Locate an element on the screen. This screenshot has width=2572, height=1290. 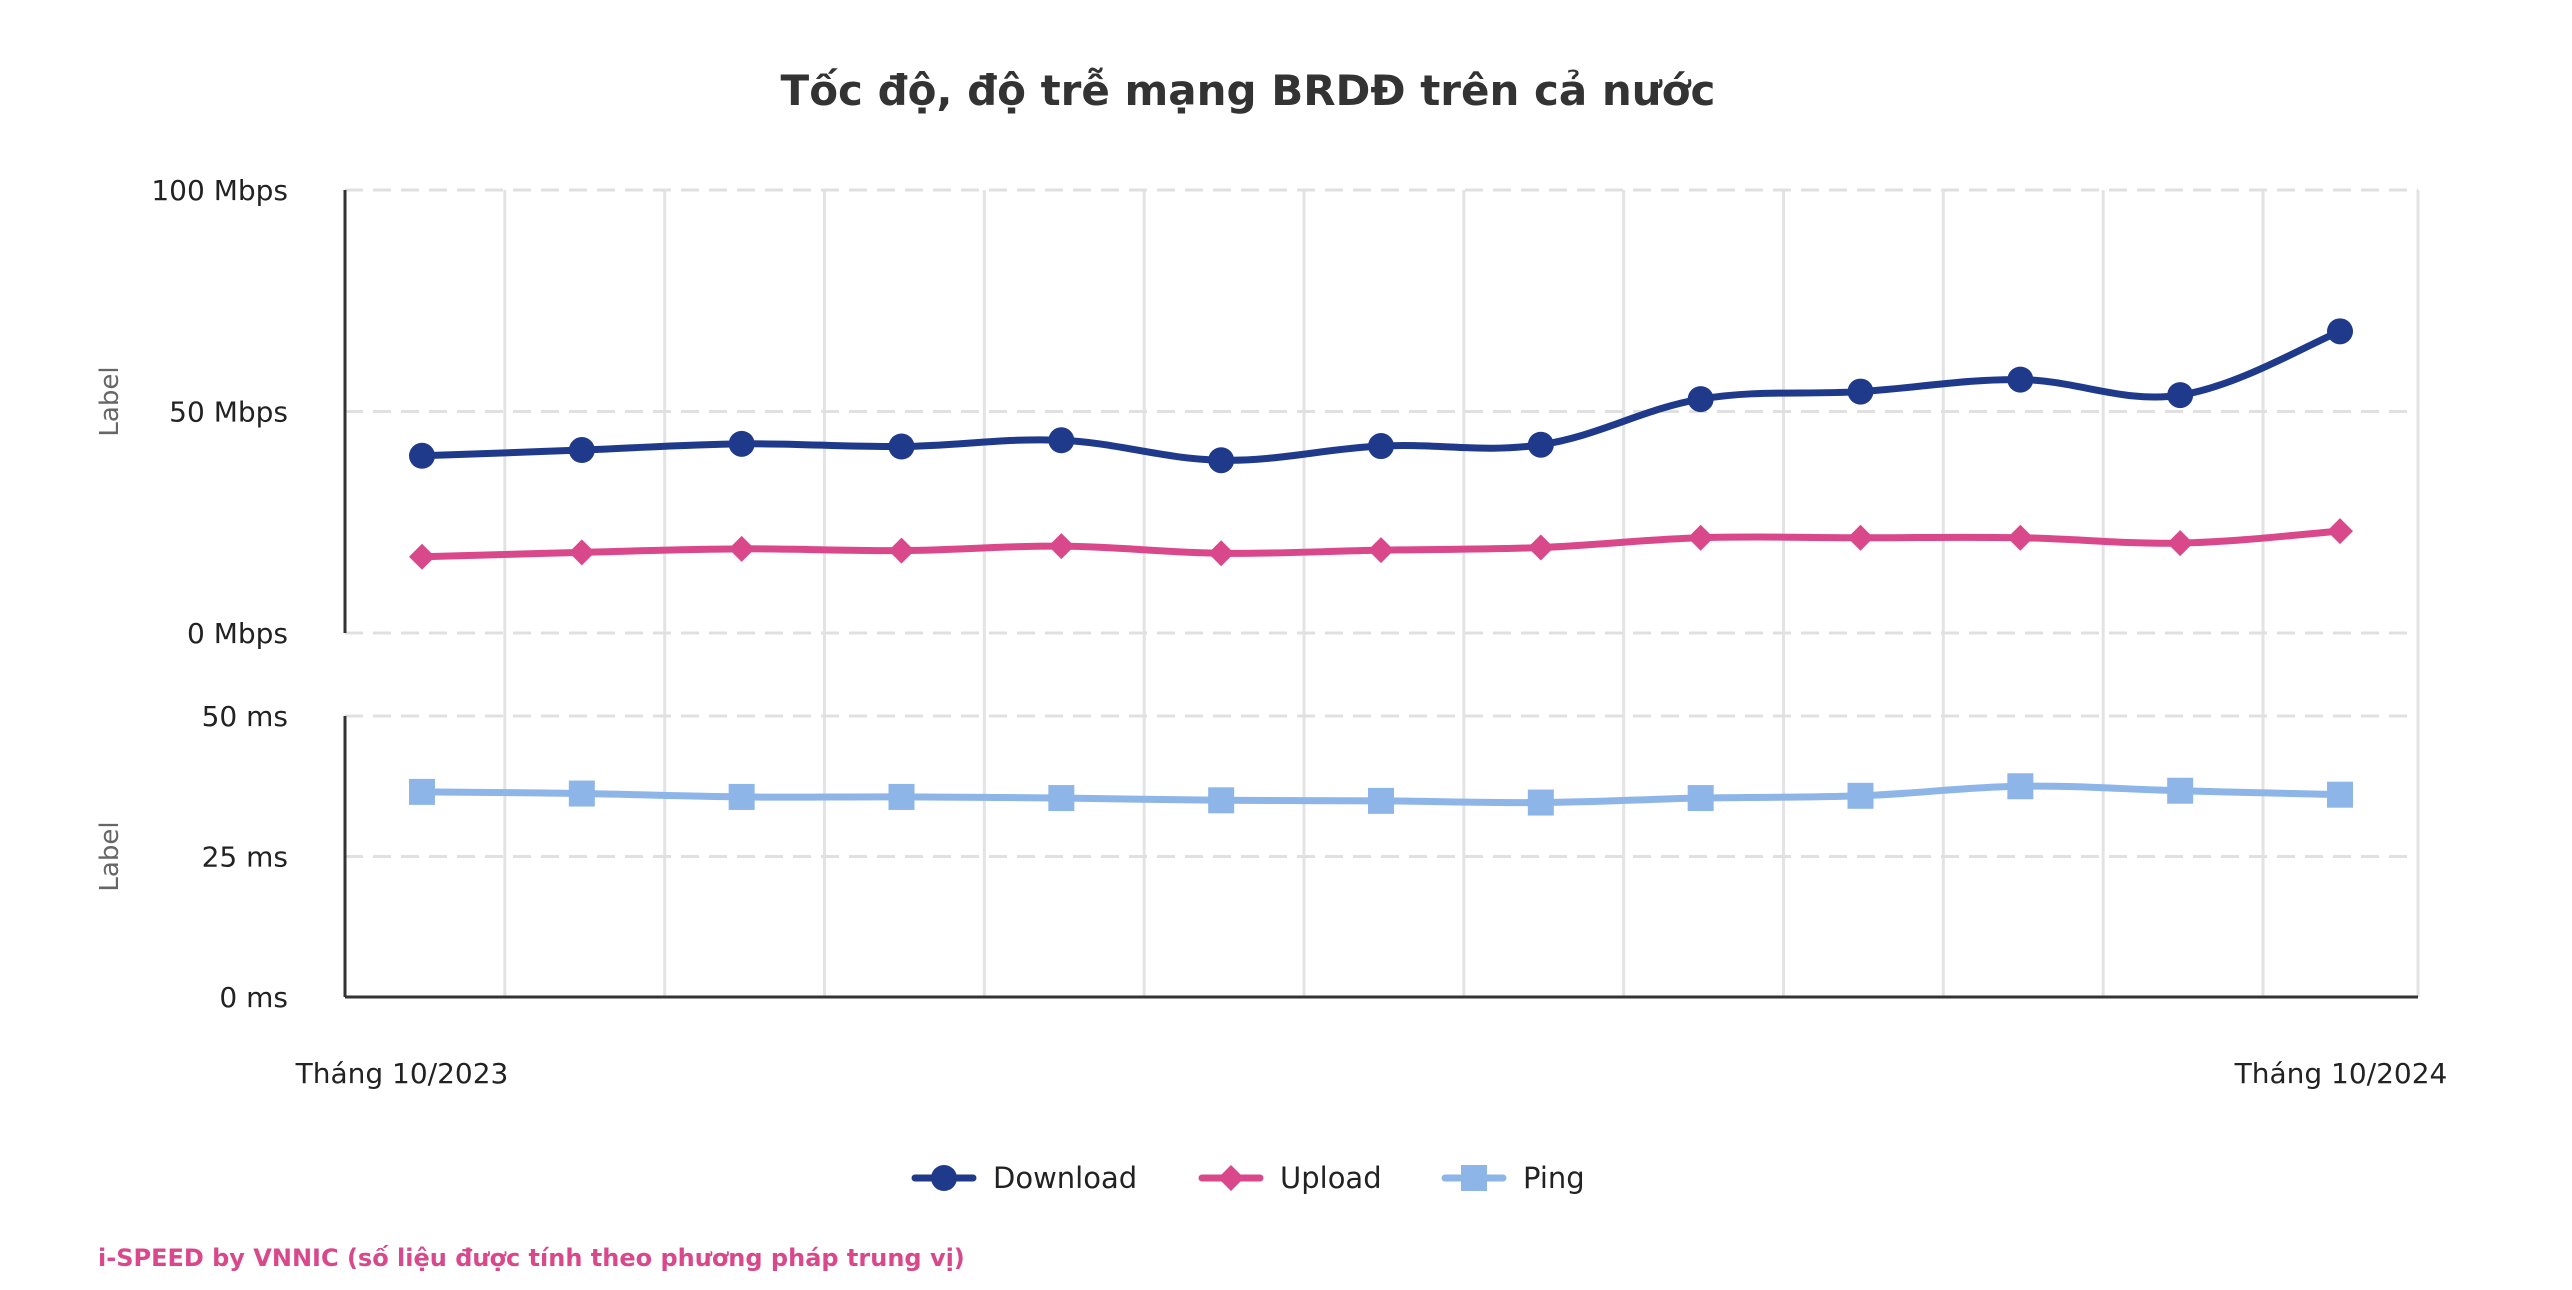
legend-label: Download is located at coordinates (1065, 1178).